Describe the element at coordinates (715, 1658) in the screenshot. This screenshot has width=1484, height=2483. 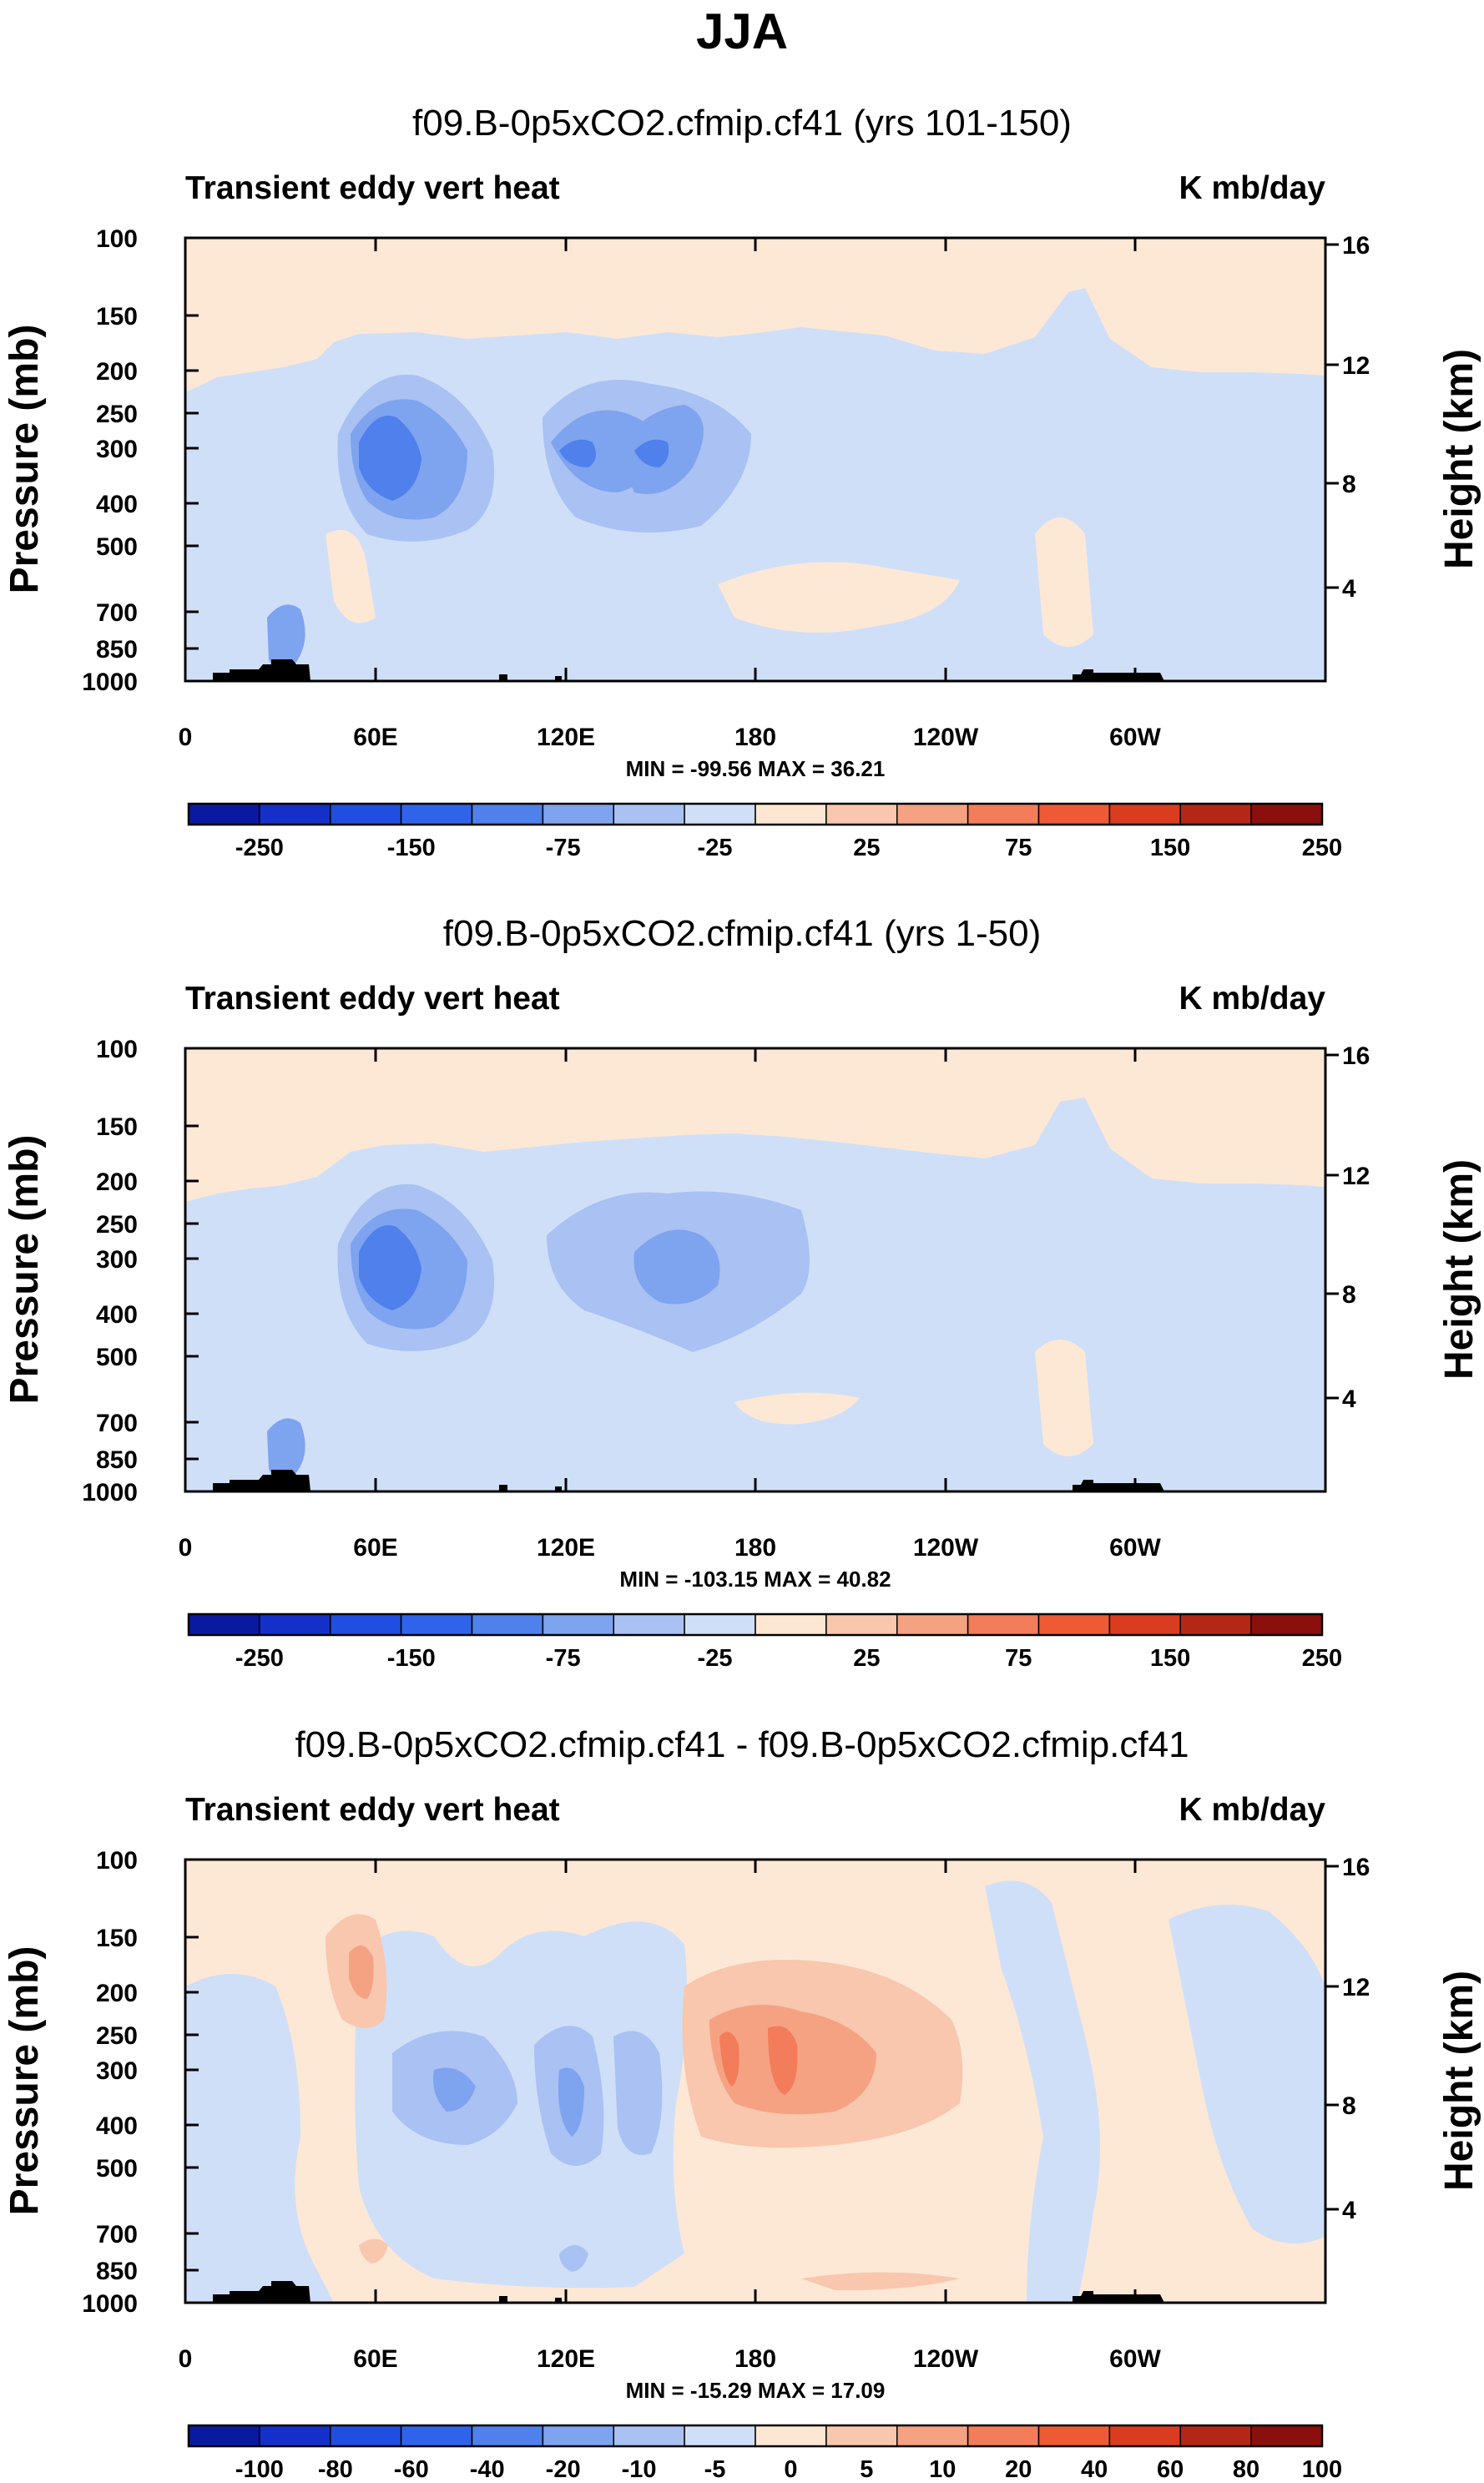
I see `colorbar-label: -25` at that location.